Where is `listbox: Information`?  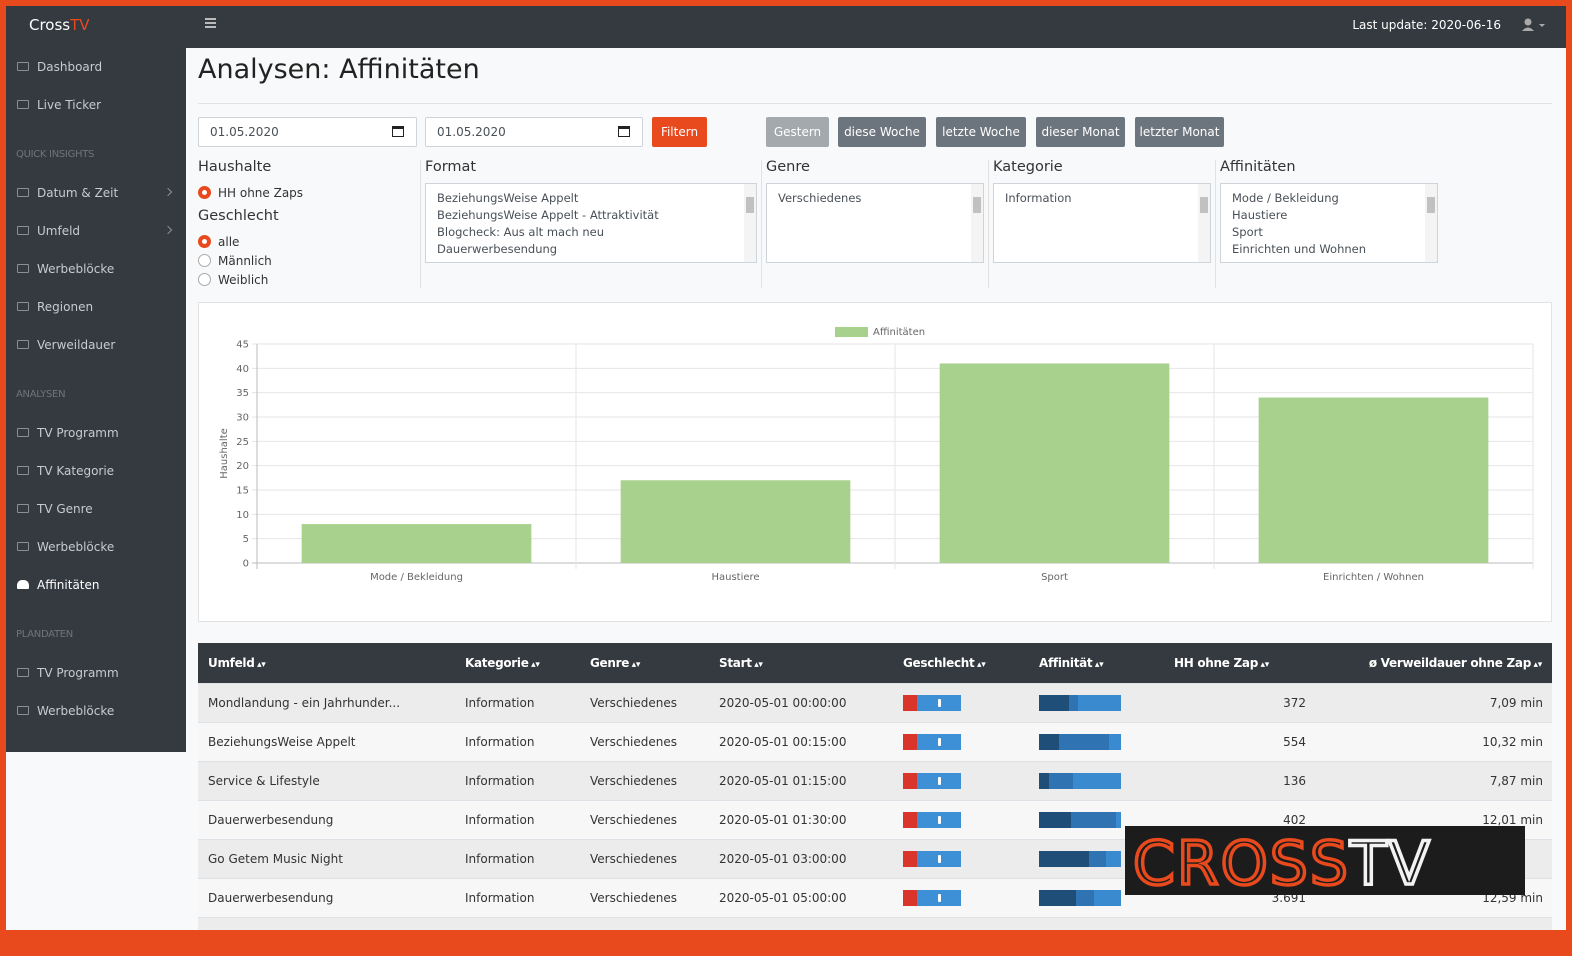
listbox: Information is located at coordinates (1102, 223).